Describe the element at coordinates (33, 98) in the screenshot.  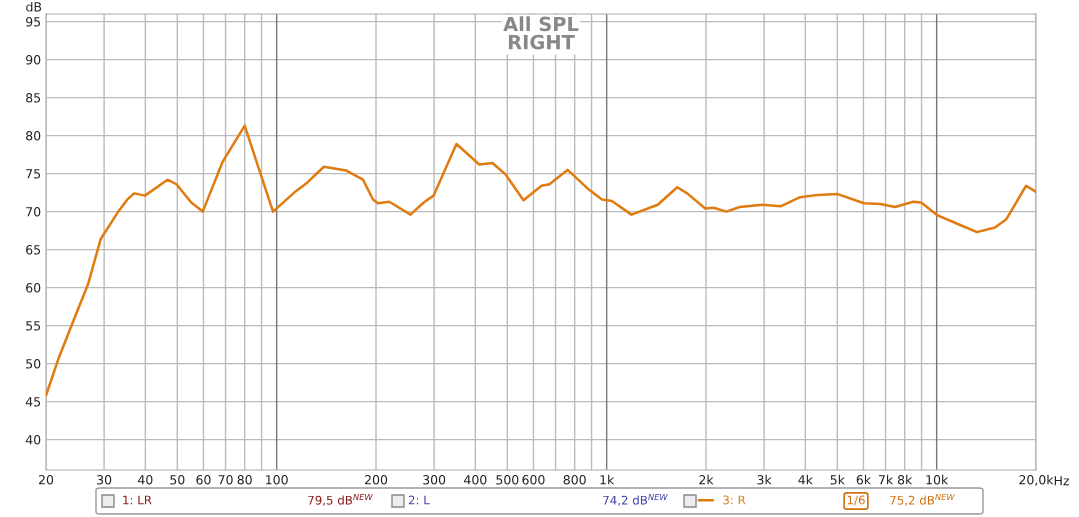
I see `y-tick-label: 85` at that location.